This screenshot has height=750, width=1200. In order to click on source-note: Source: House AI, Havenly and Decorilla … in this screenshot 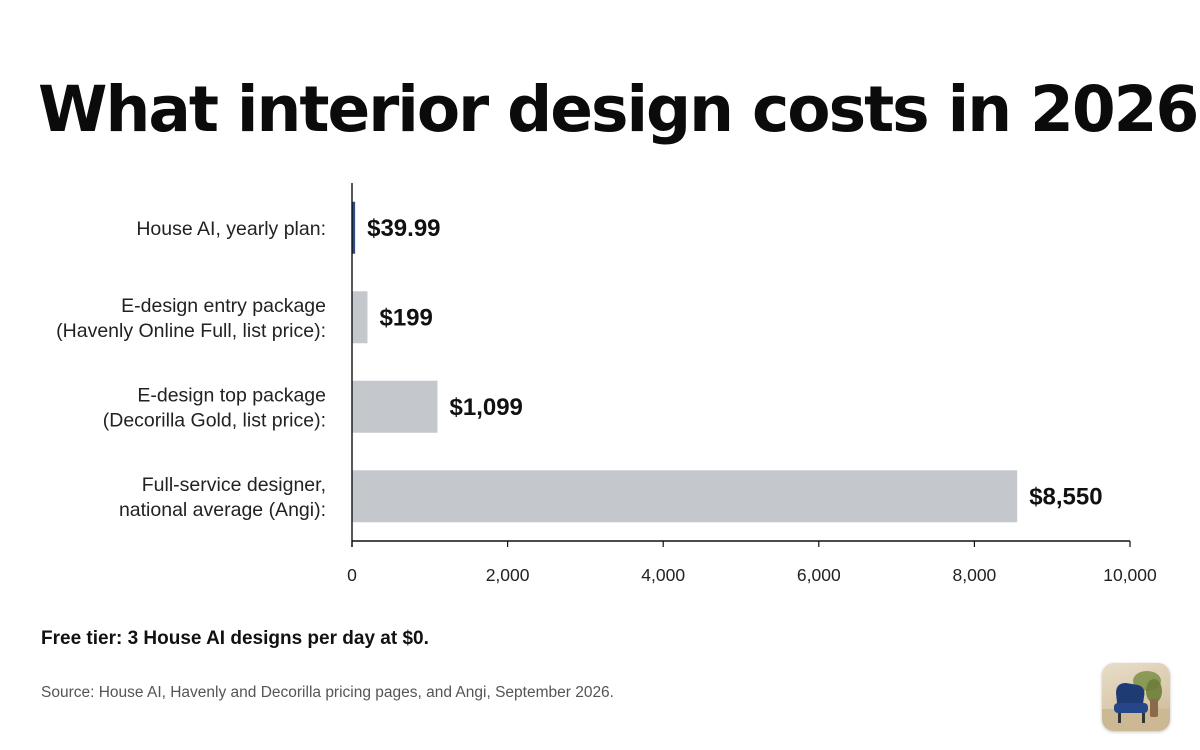, I will do `click(327, 692)`.